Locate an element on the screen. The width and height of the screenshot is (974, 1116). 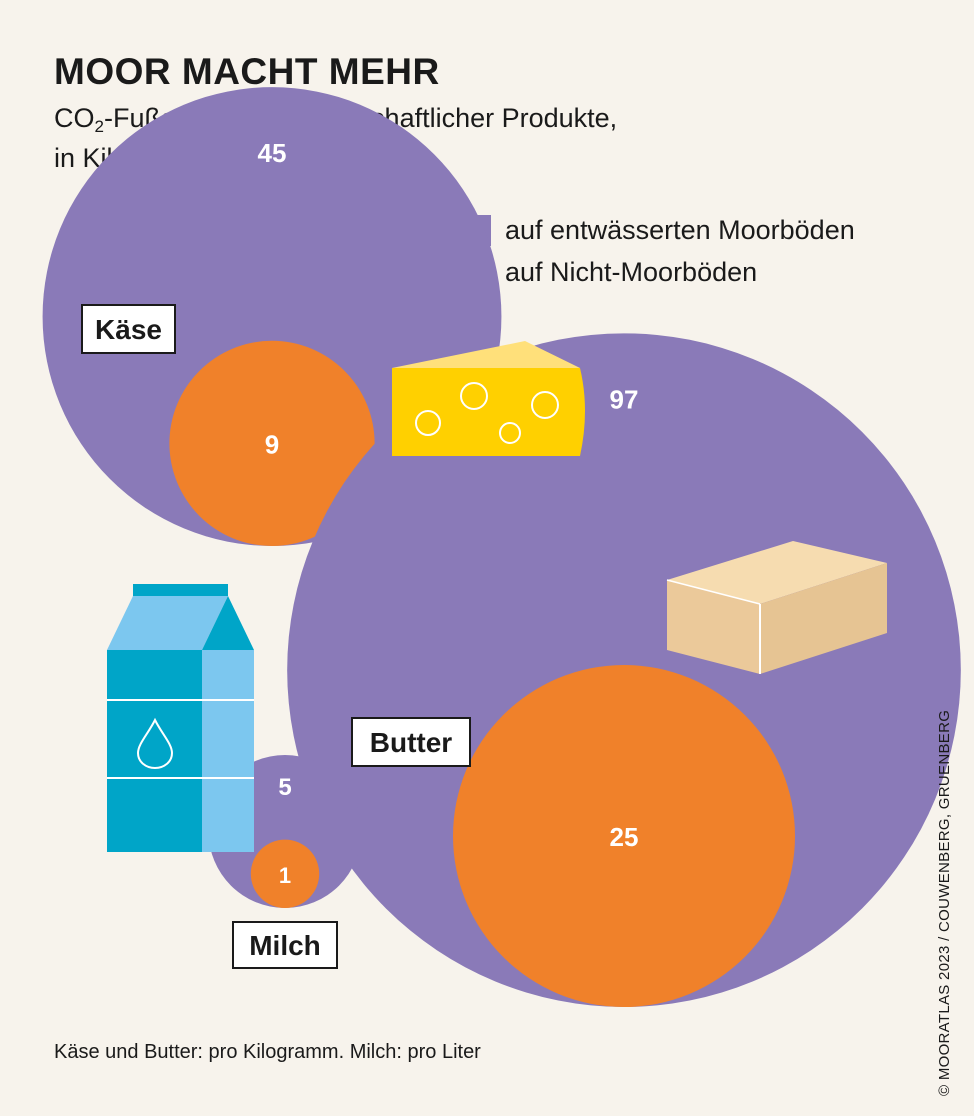
category-label-butter: Butter is located at coordinates (411, 742).